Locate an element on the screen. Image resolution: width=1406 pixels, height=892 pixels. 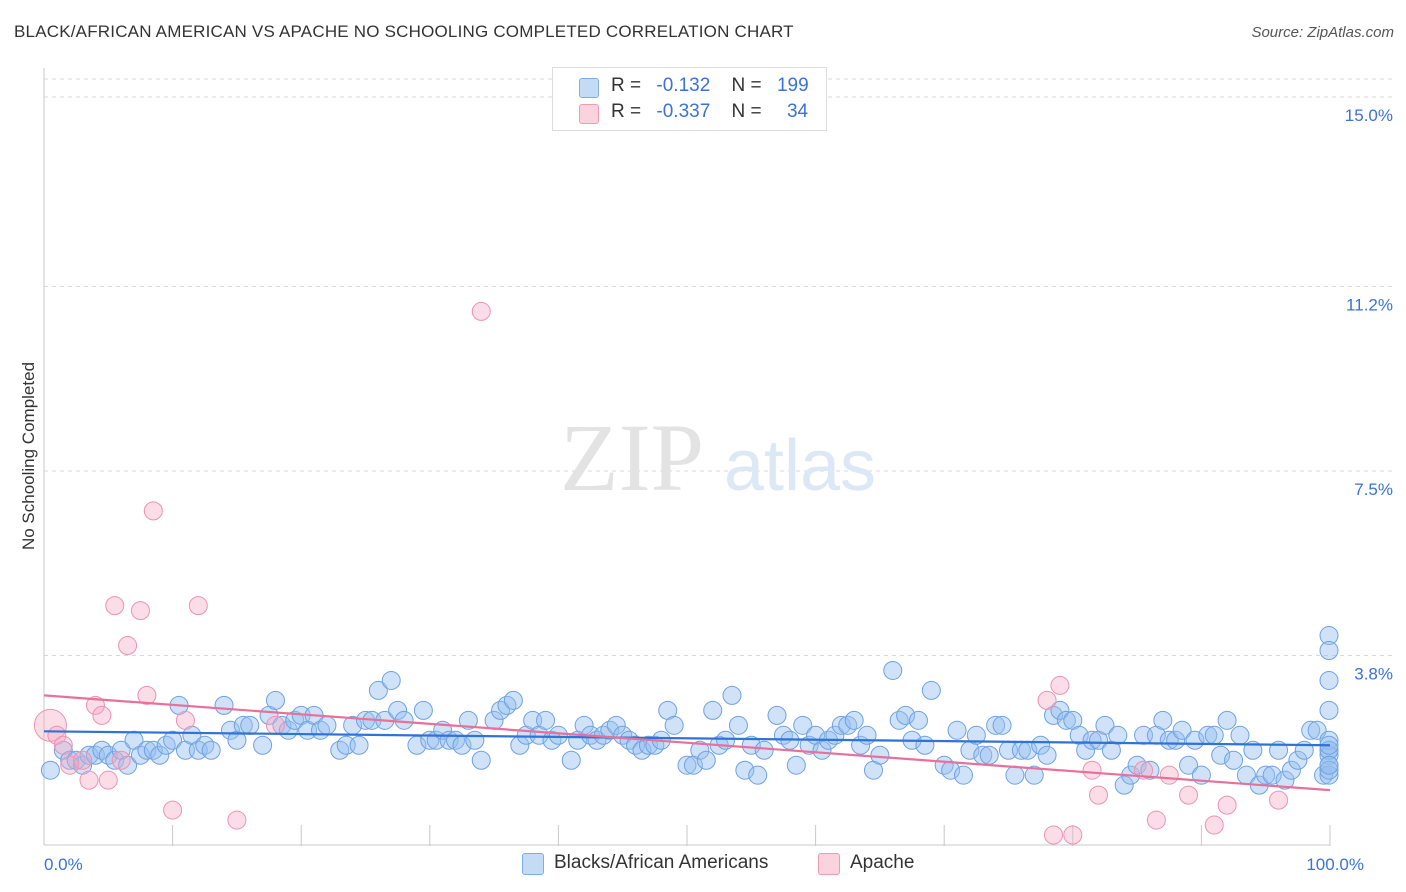
stats-legend: R = -0.132 N = 199 R = -0.337 N = 34 is located at coordinates (689, 99).